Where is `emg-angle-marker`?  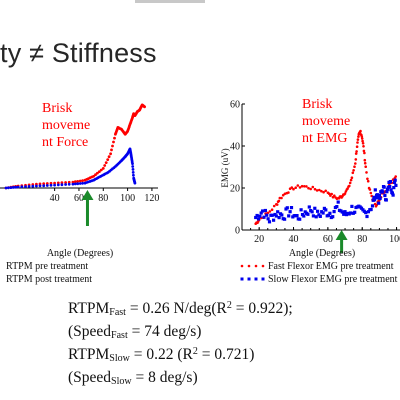
emg-angle-marker is located at coordinates (341, 241).